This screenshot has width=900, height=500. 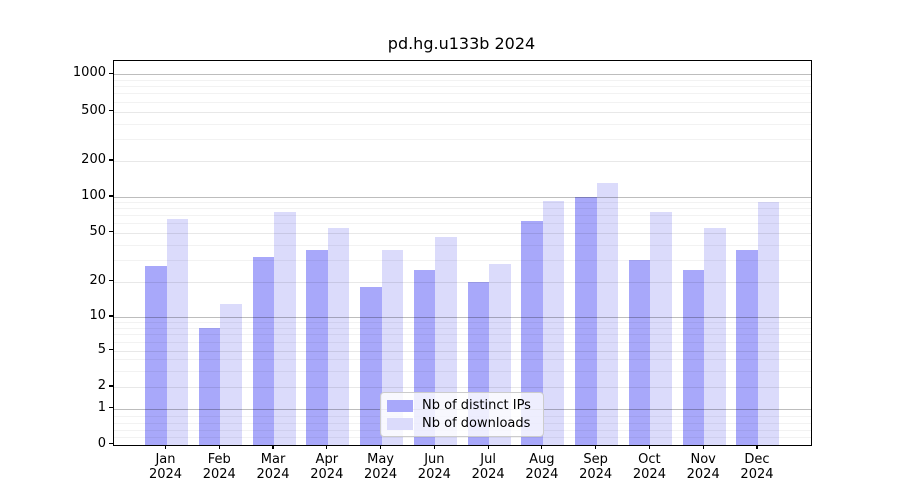 I want to click on legend-item: Nb of downloads, so click(x=461, y=423).